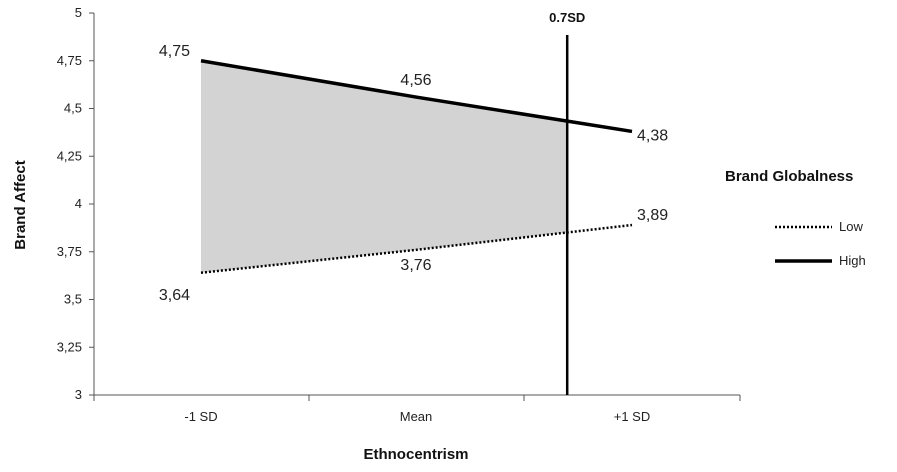  What do you see at coordinates (78, 394) in the screenshot?
I see `y-tick-label: 3` at bounding box center [78, 394].